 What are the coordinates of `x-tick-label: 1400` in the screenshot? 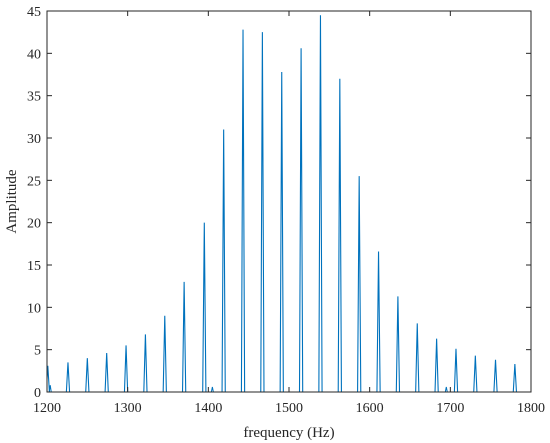 It's located at (208, 408).